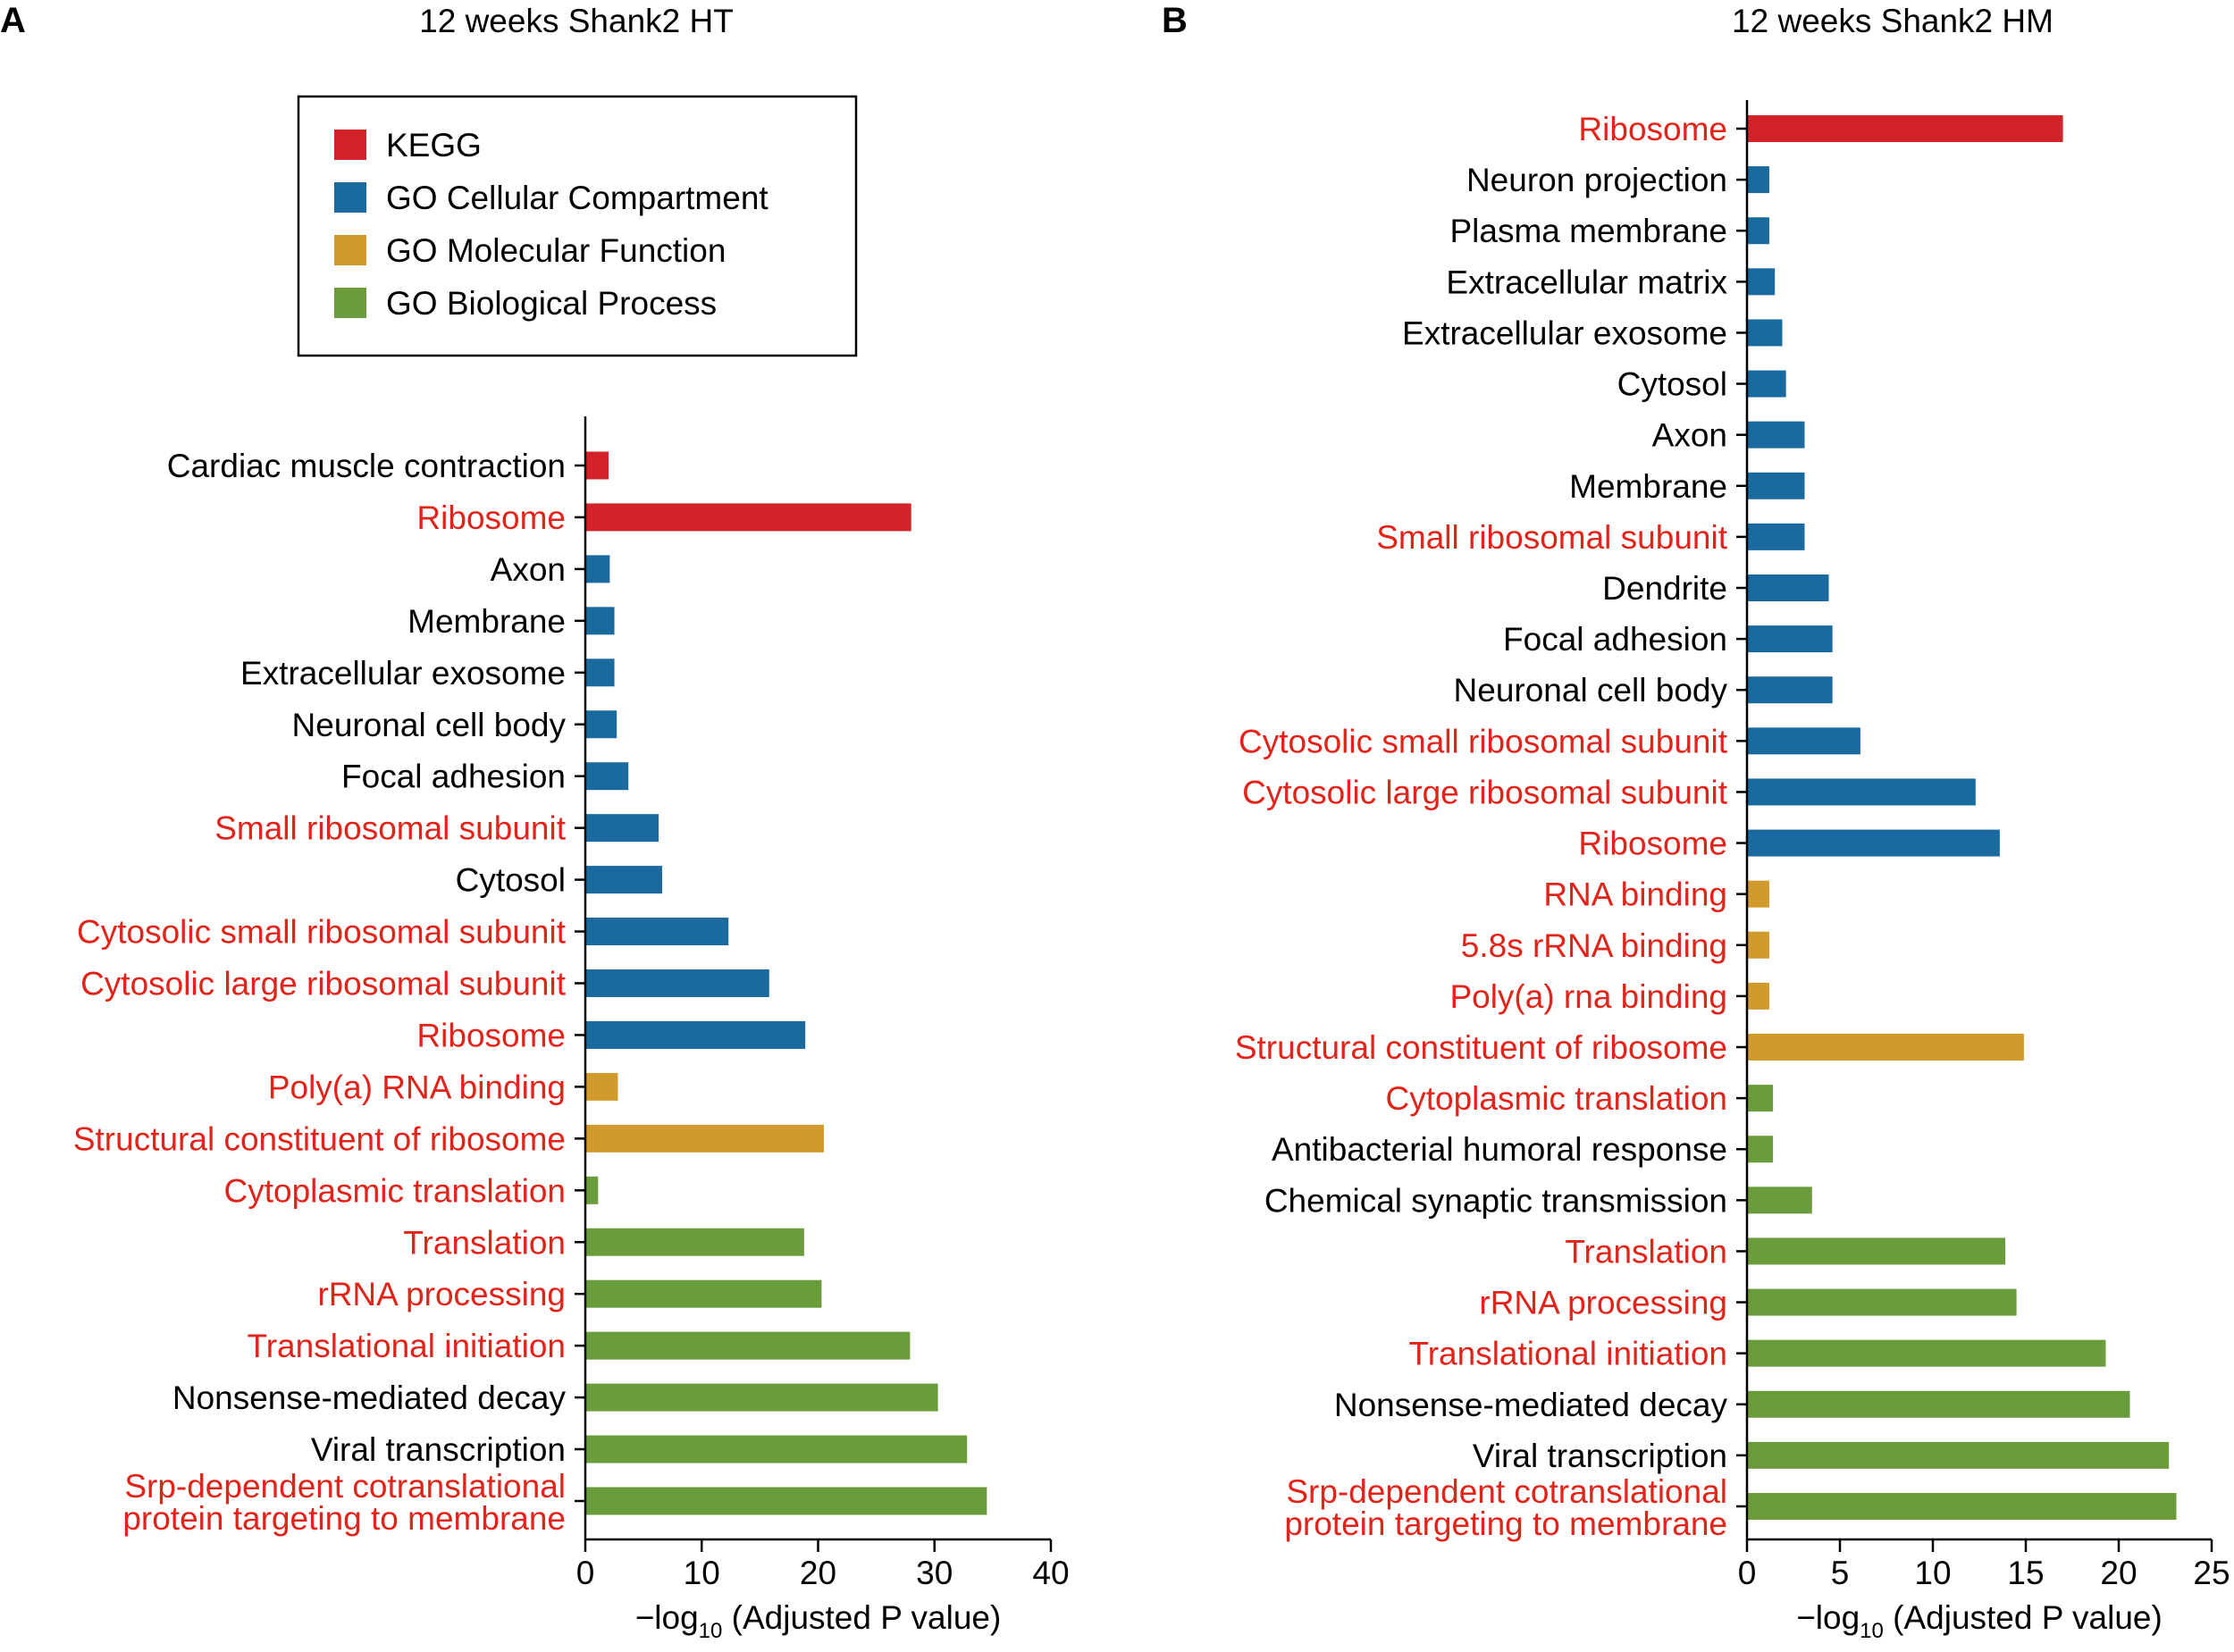 The width and height of the screenshot is (2234, 1652). What do you see at coordinates (1586, 282) in the screenshot?
I see `category-label-4: Extracellular matrix` at bounding box center [1586, 282].